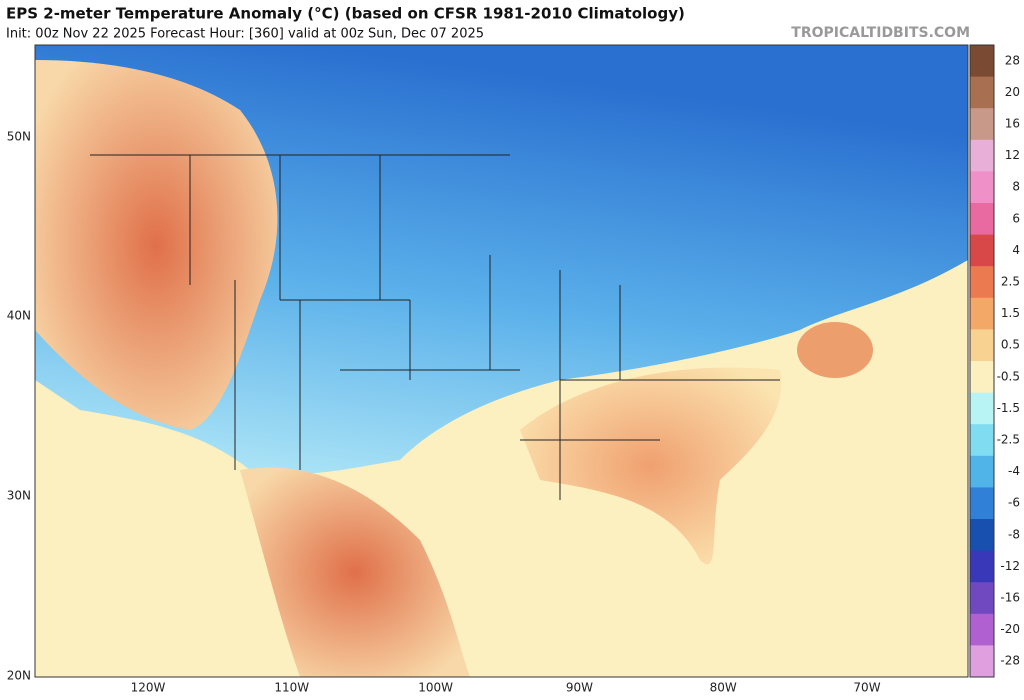 This screenshot has height=700, width=1024. What do you see at coordinates (1014, 534) in the screenshot?
I see `colorbar-label: -8` at bounding box center [1014, 534].